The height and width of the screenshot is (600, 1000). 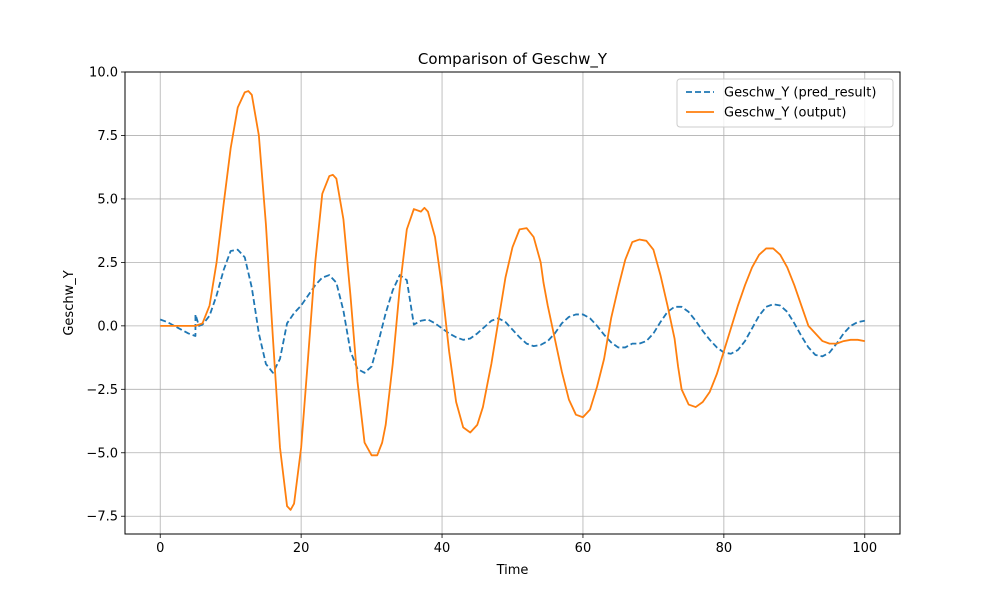 What do you see at coordinates (785, 113) in the screenshot?
I see `legend-label-output: Geschw_Y (output)` at bounding box center [785, 113].